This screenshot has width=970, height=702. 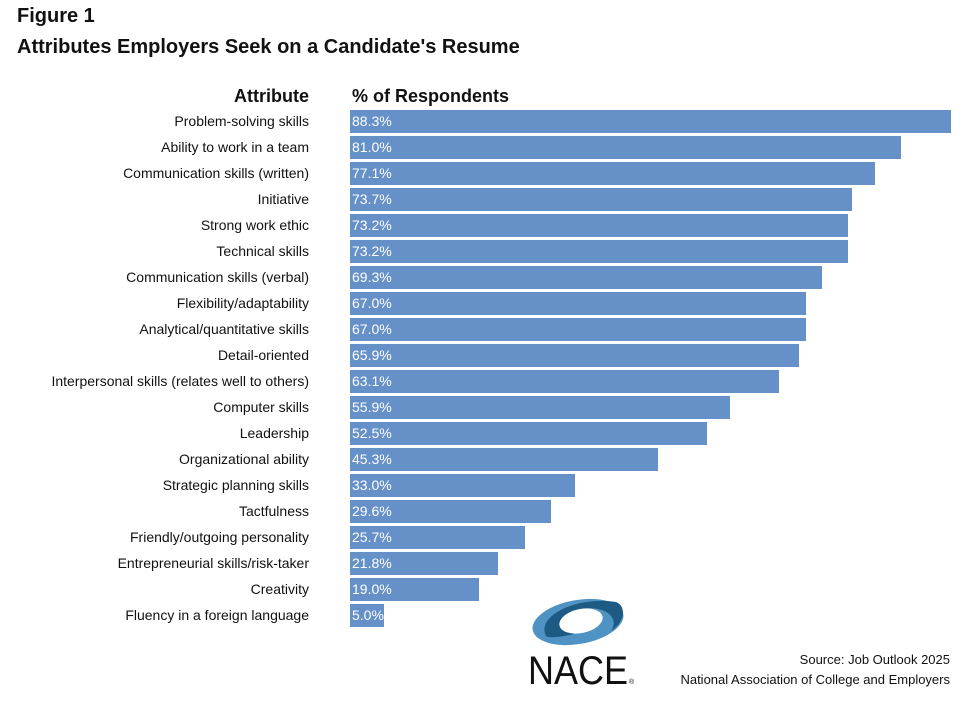 What do you see at coordinates (283, 199) in the screenshot?
I see `category-label: Initiative` at bounding box center [283, 199].